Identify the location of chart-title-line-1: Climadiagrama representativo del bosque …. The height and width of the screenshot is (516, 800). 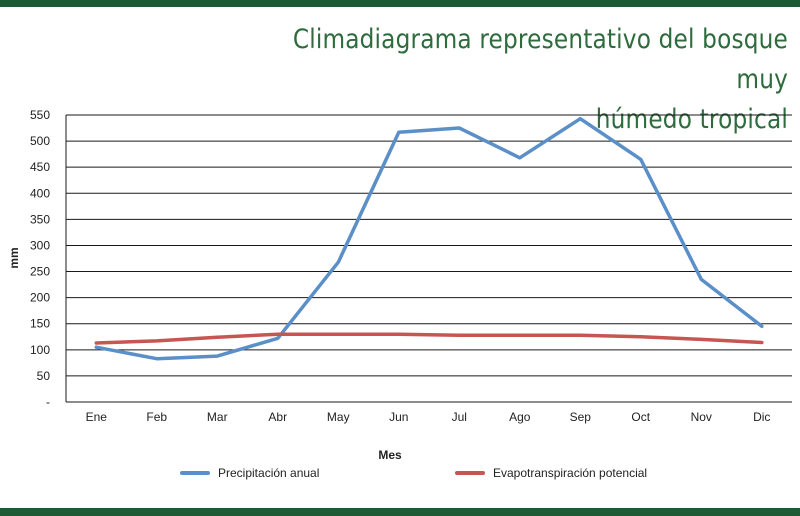
(540, 59).